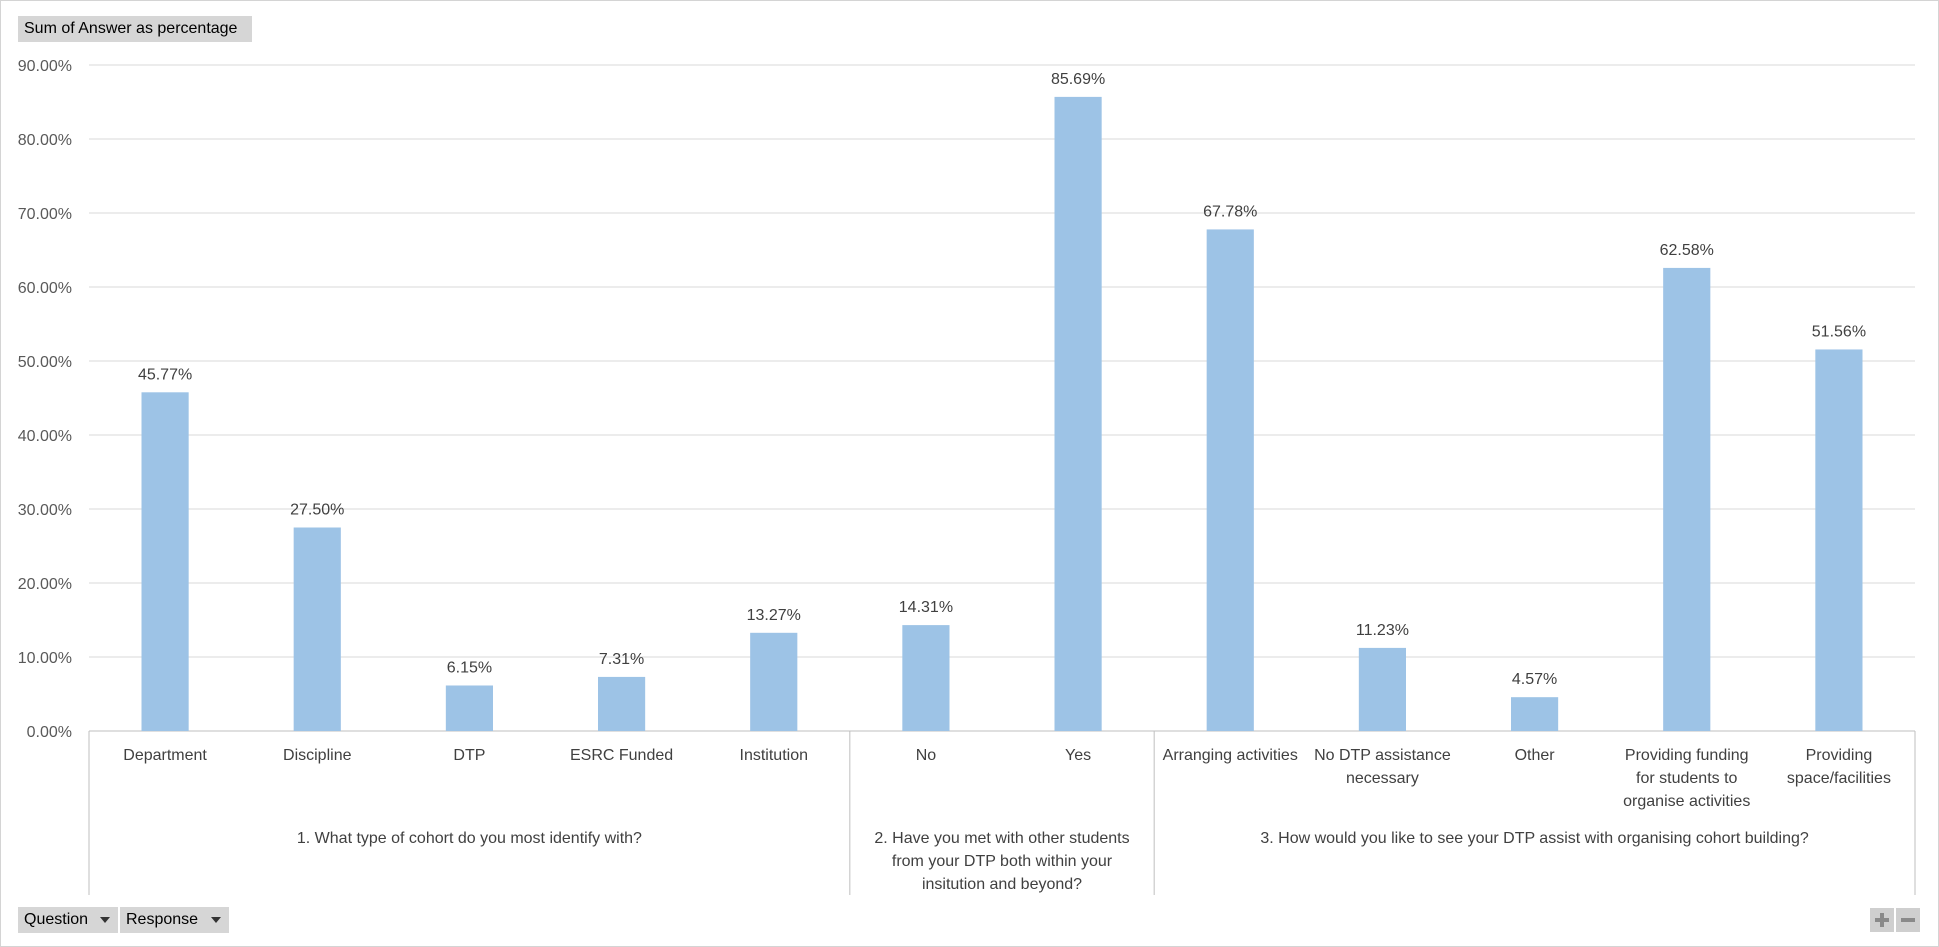 The image size is (1939, 947). I want to click on minus-icon, so click(1908, 920).